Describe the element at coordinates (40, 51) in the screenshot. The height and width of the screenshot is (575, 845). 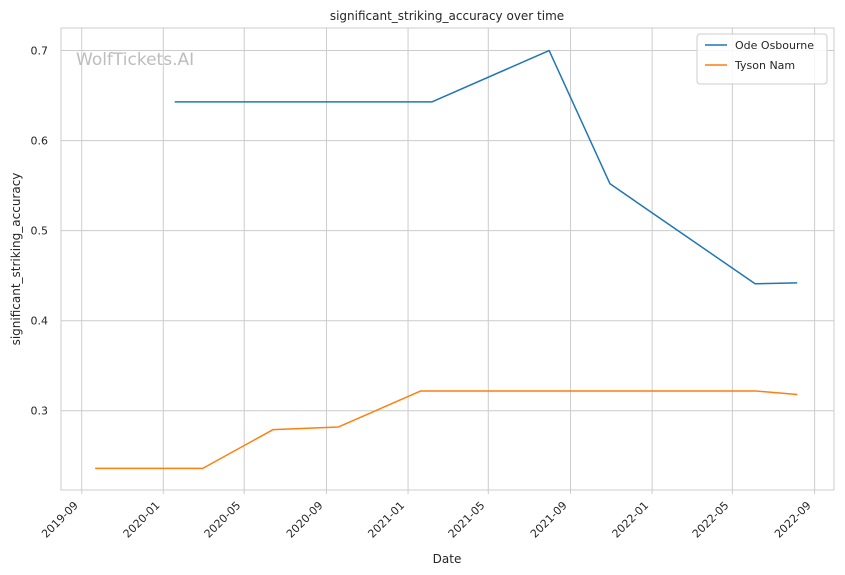
I see `y-tick-label: 0.7` at that location.